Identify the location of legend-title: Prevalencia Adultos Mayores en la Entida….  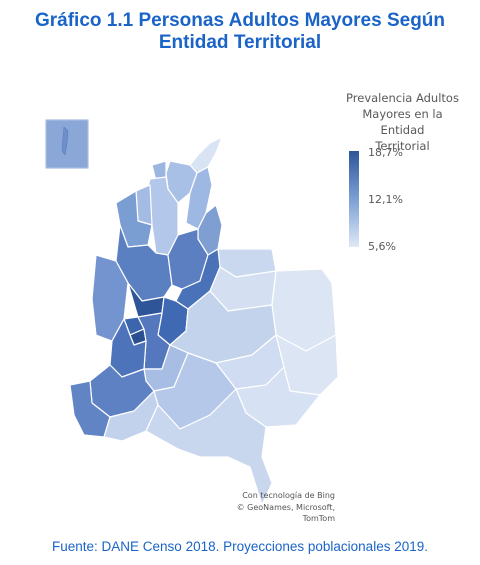
(402, 122).